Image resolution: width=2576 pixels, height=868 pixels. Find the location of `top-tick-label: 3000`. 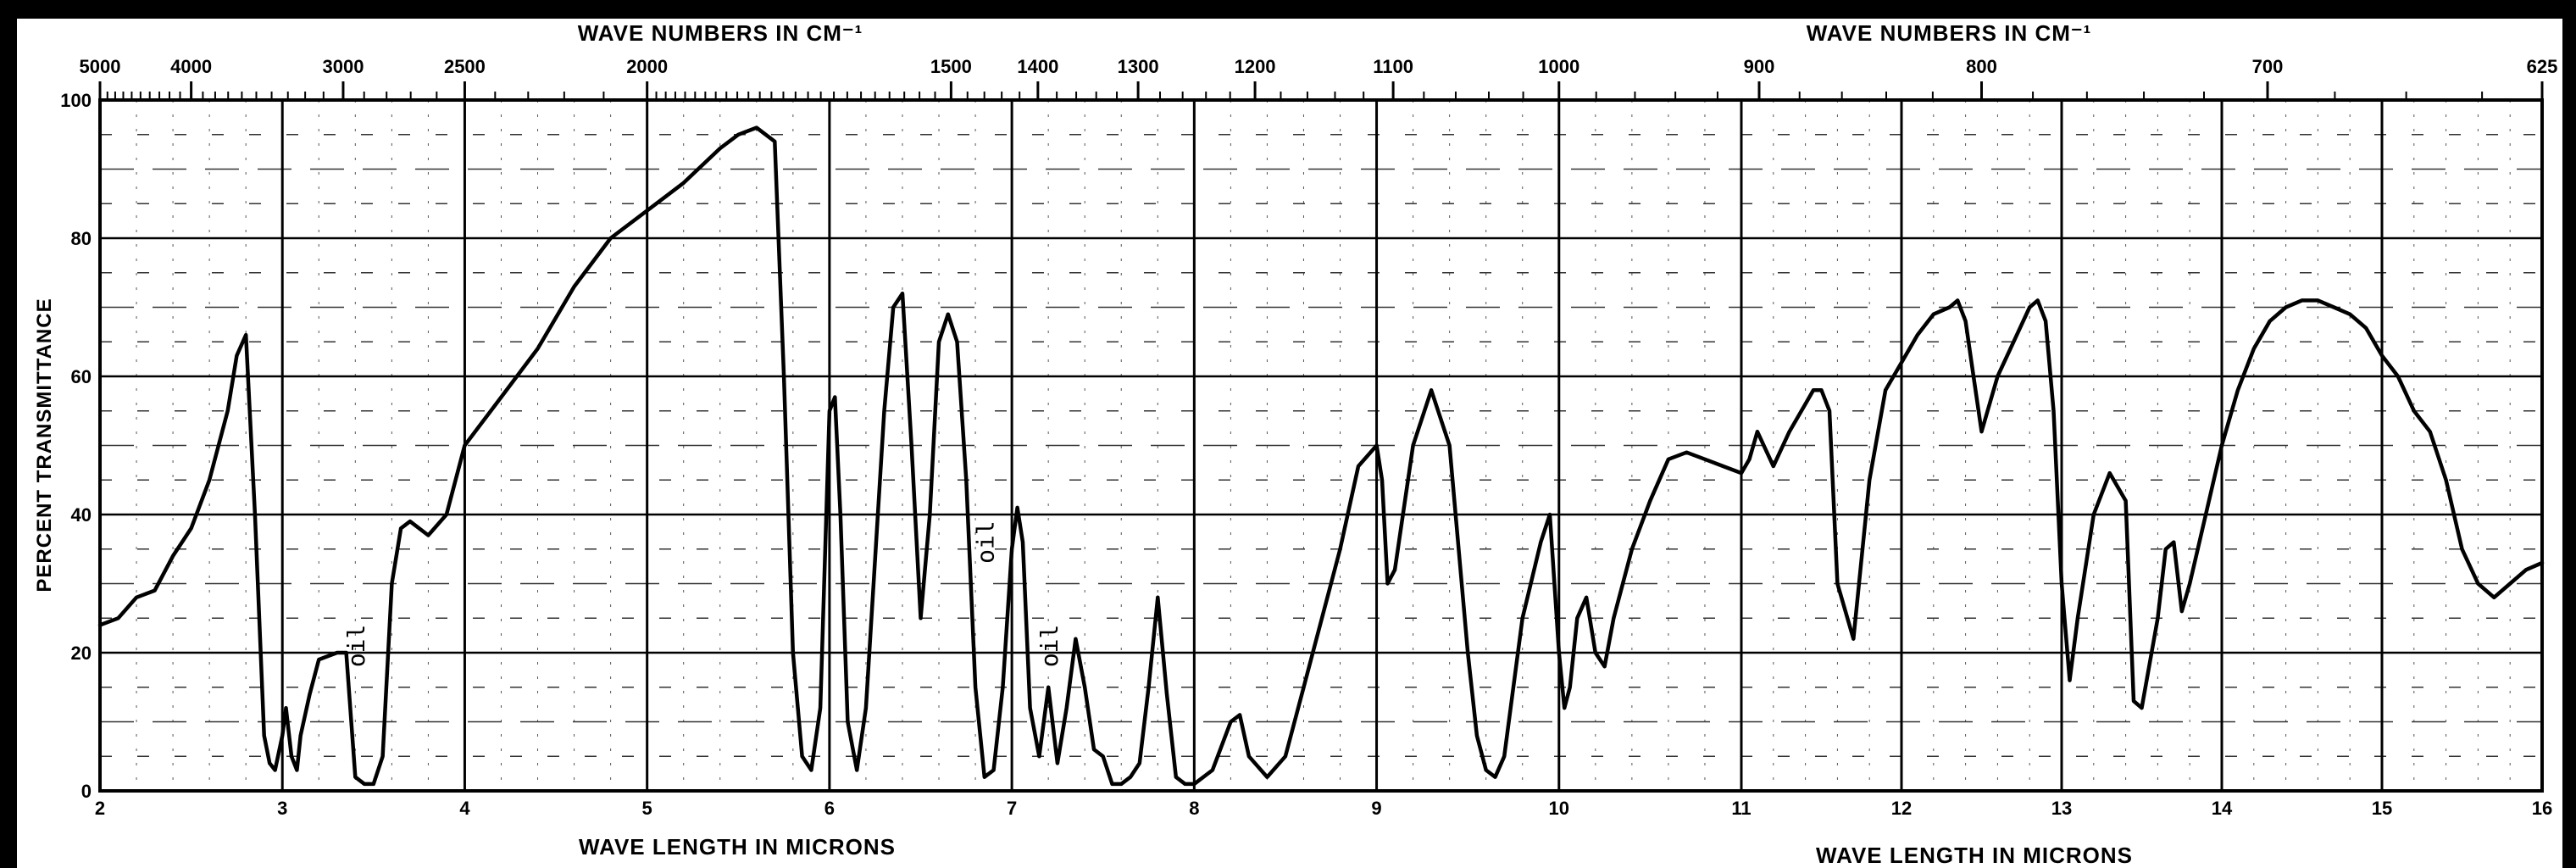

top-tick-label: 3000 is located at coordinates (343, 66).